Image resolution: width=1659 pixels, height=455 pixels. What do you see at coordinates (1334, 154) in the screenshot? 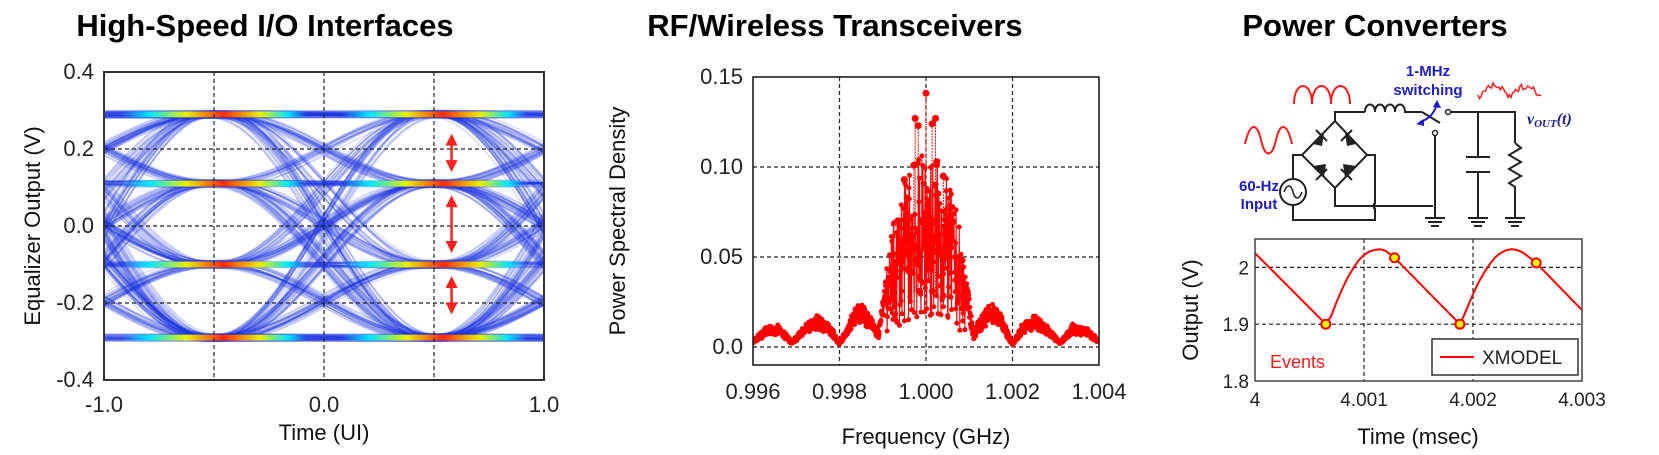
I see `diode-bridge` at bounding box center [1334, 154].